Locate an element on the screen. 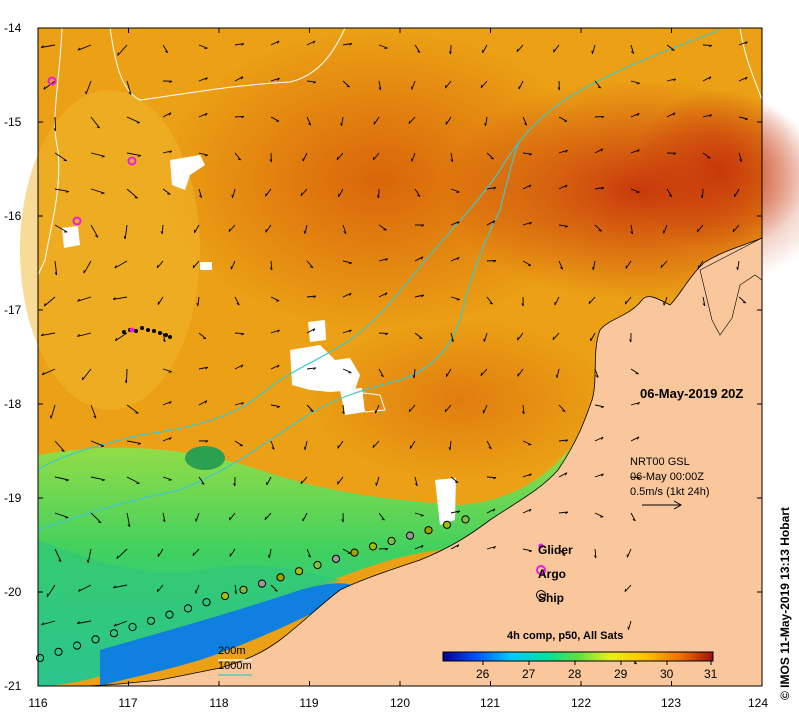  x-tick: 123 is located at coordinates (671, 703).